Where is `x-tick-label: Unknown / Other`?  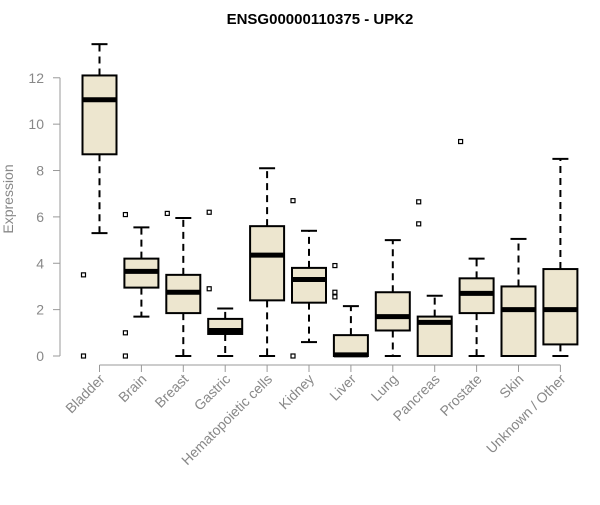 x-tick-label: Unknown / Other is located at coordinates (526, 414).